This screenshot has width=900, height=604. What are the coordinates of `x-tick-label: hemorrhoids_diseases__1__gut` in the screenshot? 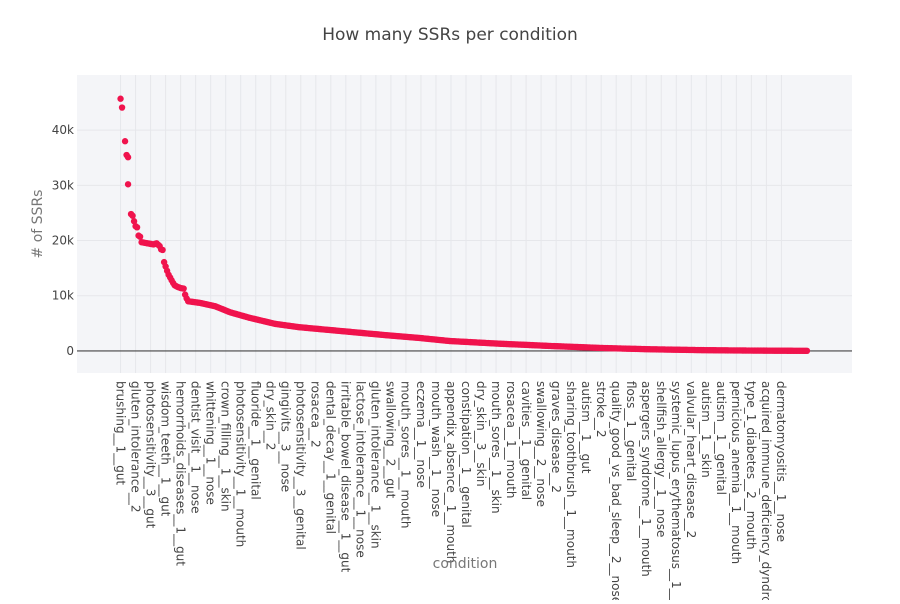 It's located at (180, 473).